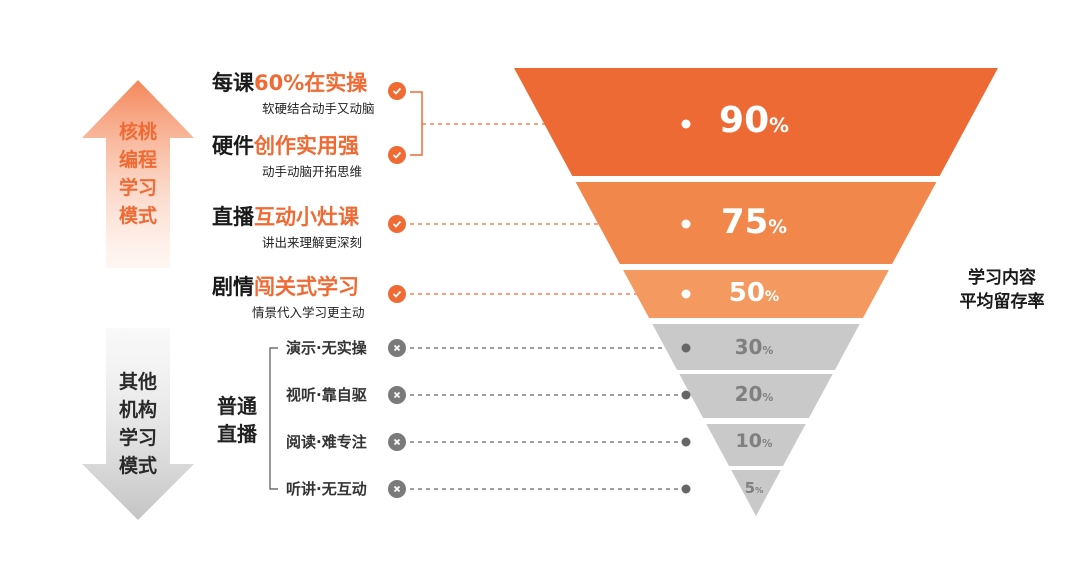 This screenshot has width=1080, height=587. I want to click on normal-bracket, so click(273, 418).